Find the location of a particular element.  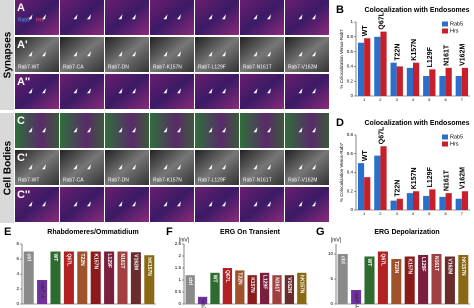

x-tick-label: hK157N is located at coordinates (149, 266).